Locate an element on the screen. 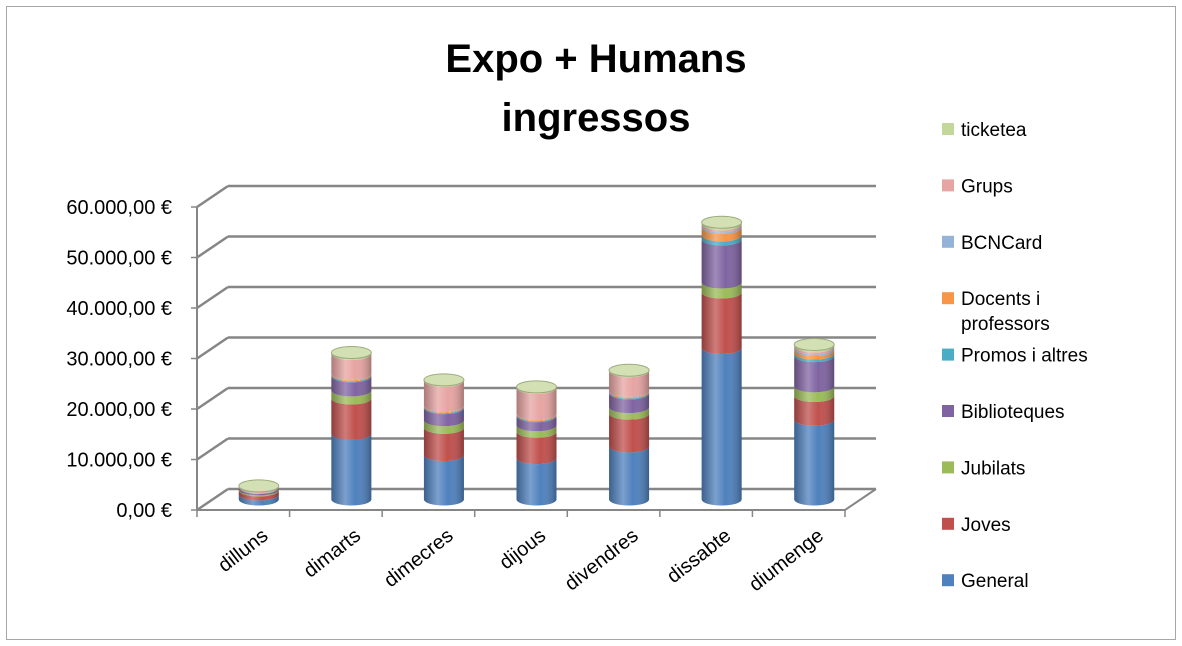 This screenshot has width=1182, height=646. chart-title-line-2: ingressos is located at coordinates (596, 118).